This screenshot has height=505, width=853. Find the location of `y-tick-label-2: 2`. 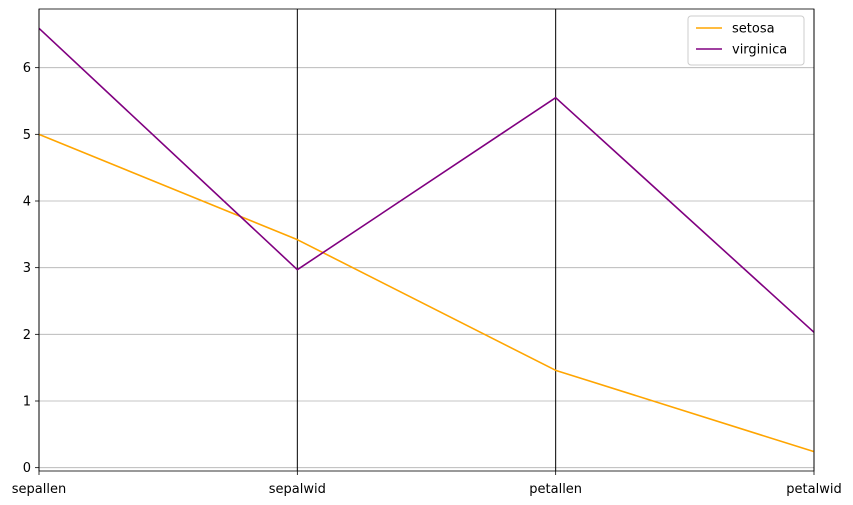

y-tick-label-2: 2 is located at coordinates (27, 335).